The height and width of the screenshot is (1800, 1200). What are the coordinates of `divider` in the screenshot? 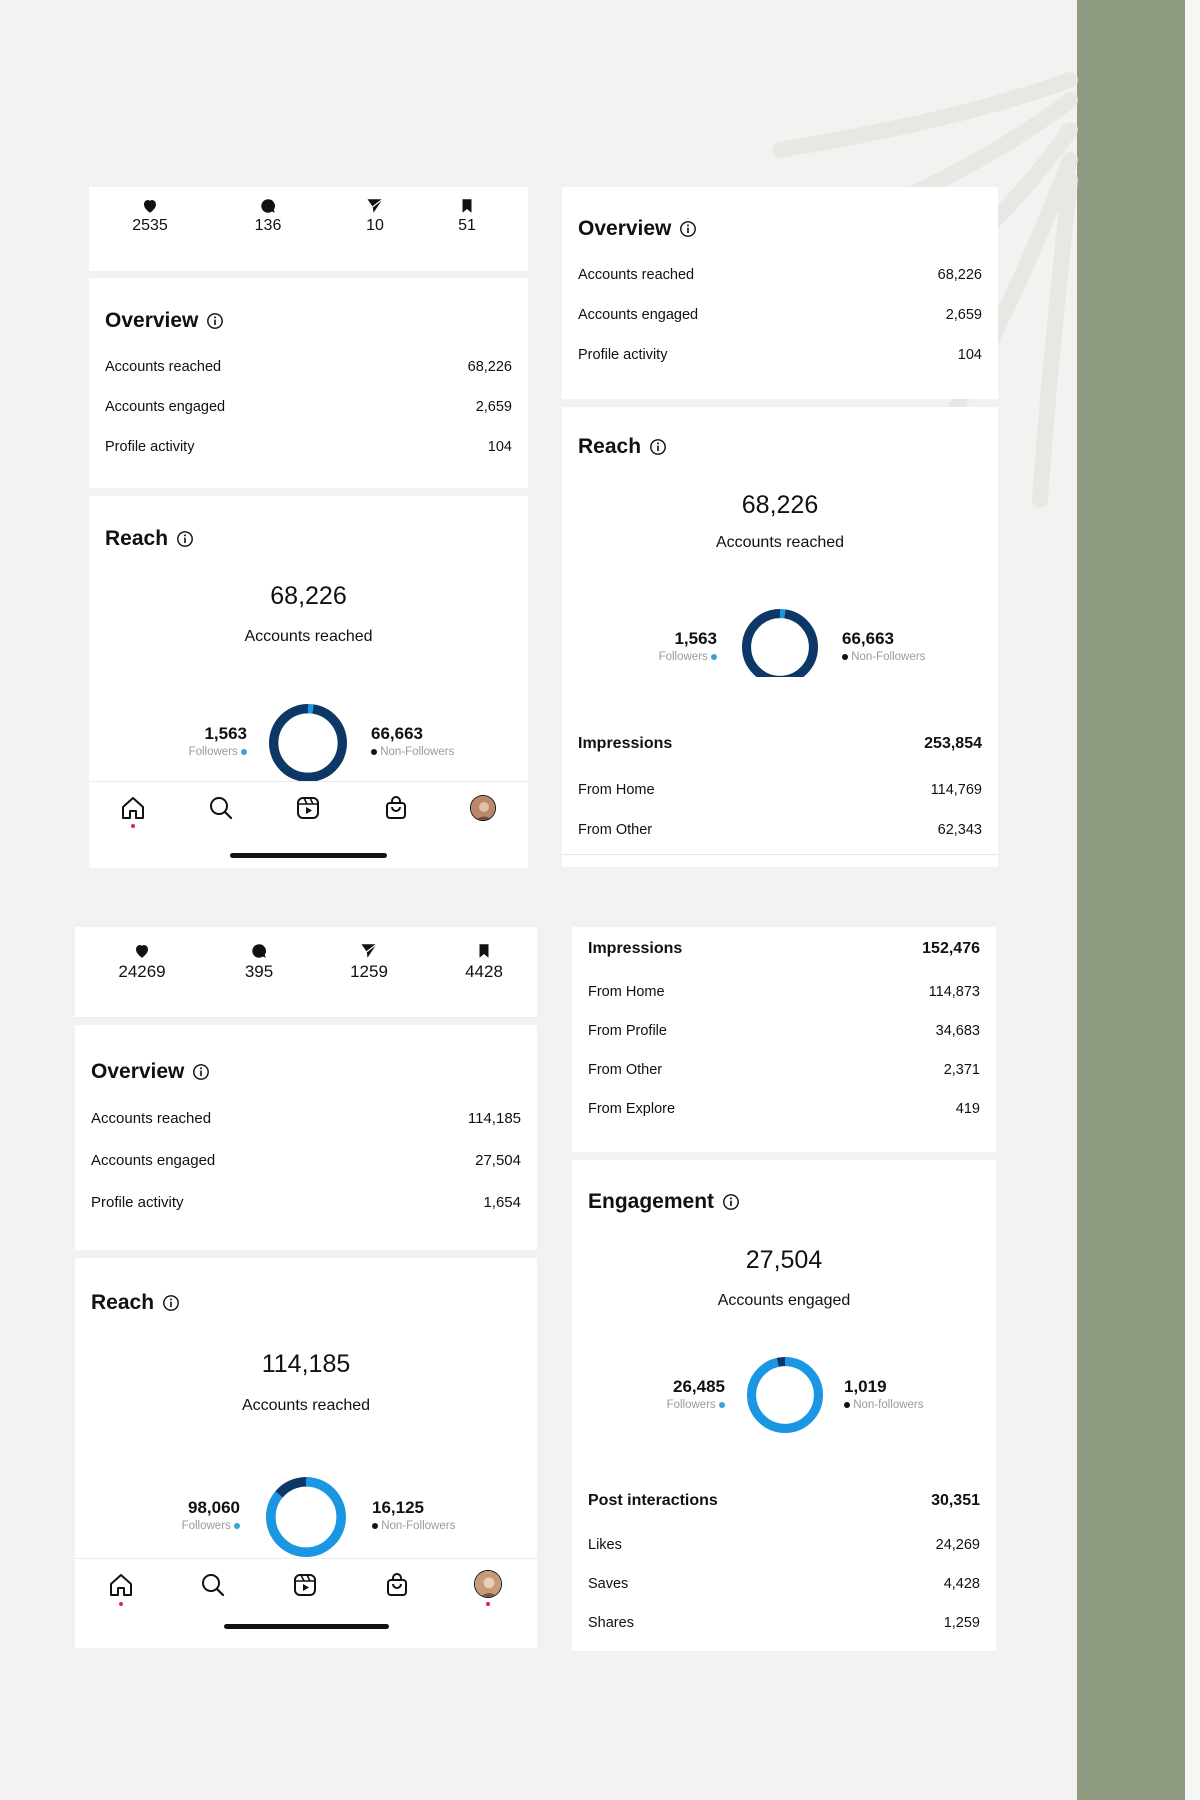 It's located at (780, 854).